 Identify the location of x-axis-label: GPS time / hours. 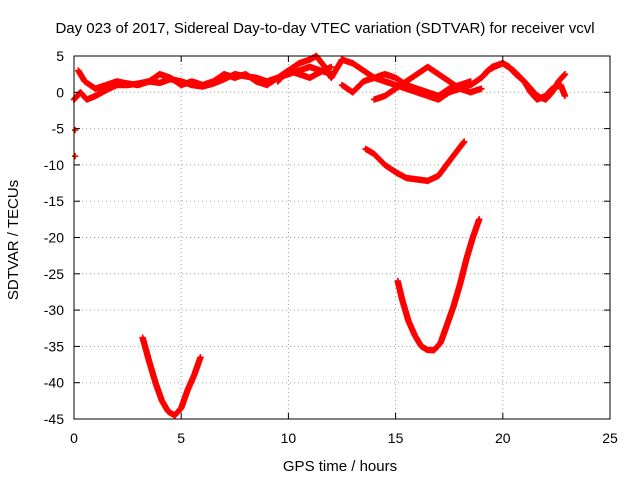
(340, 466).